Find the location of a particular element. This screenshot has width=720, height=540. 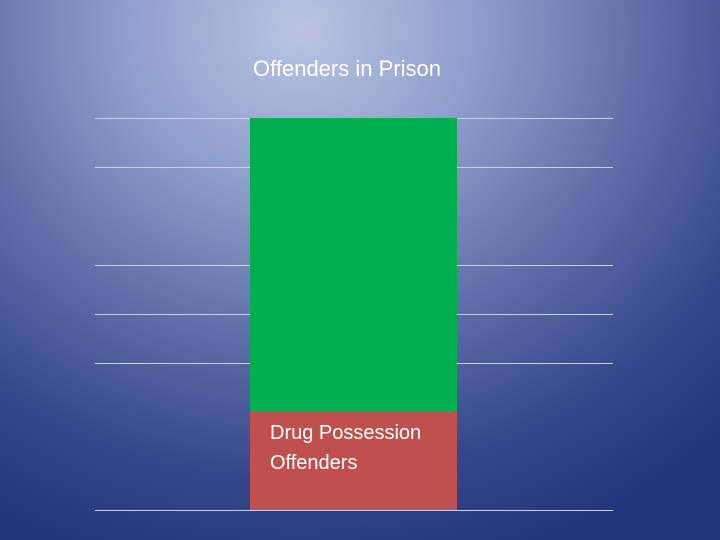

segment-label-drug-possession: Drug Possession Offenders is located at coordinates (346, 448).